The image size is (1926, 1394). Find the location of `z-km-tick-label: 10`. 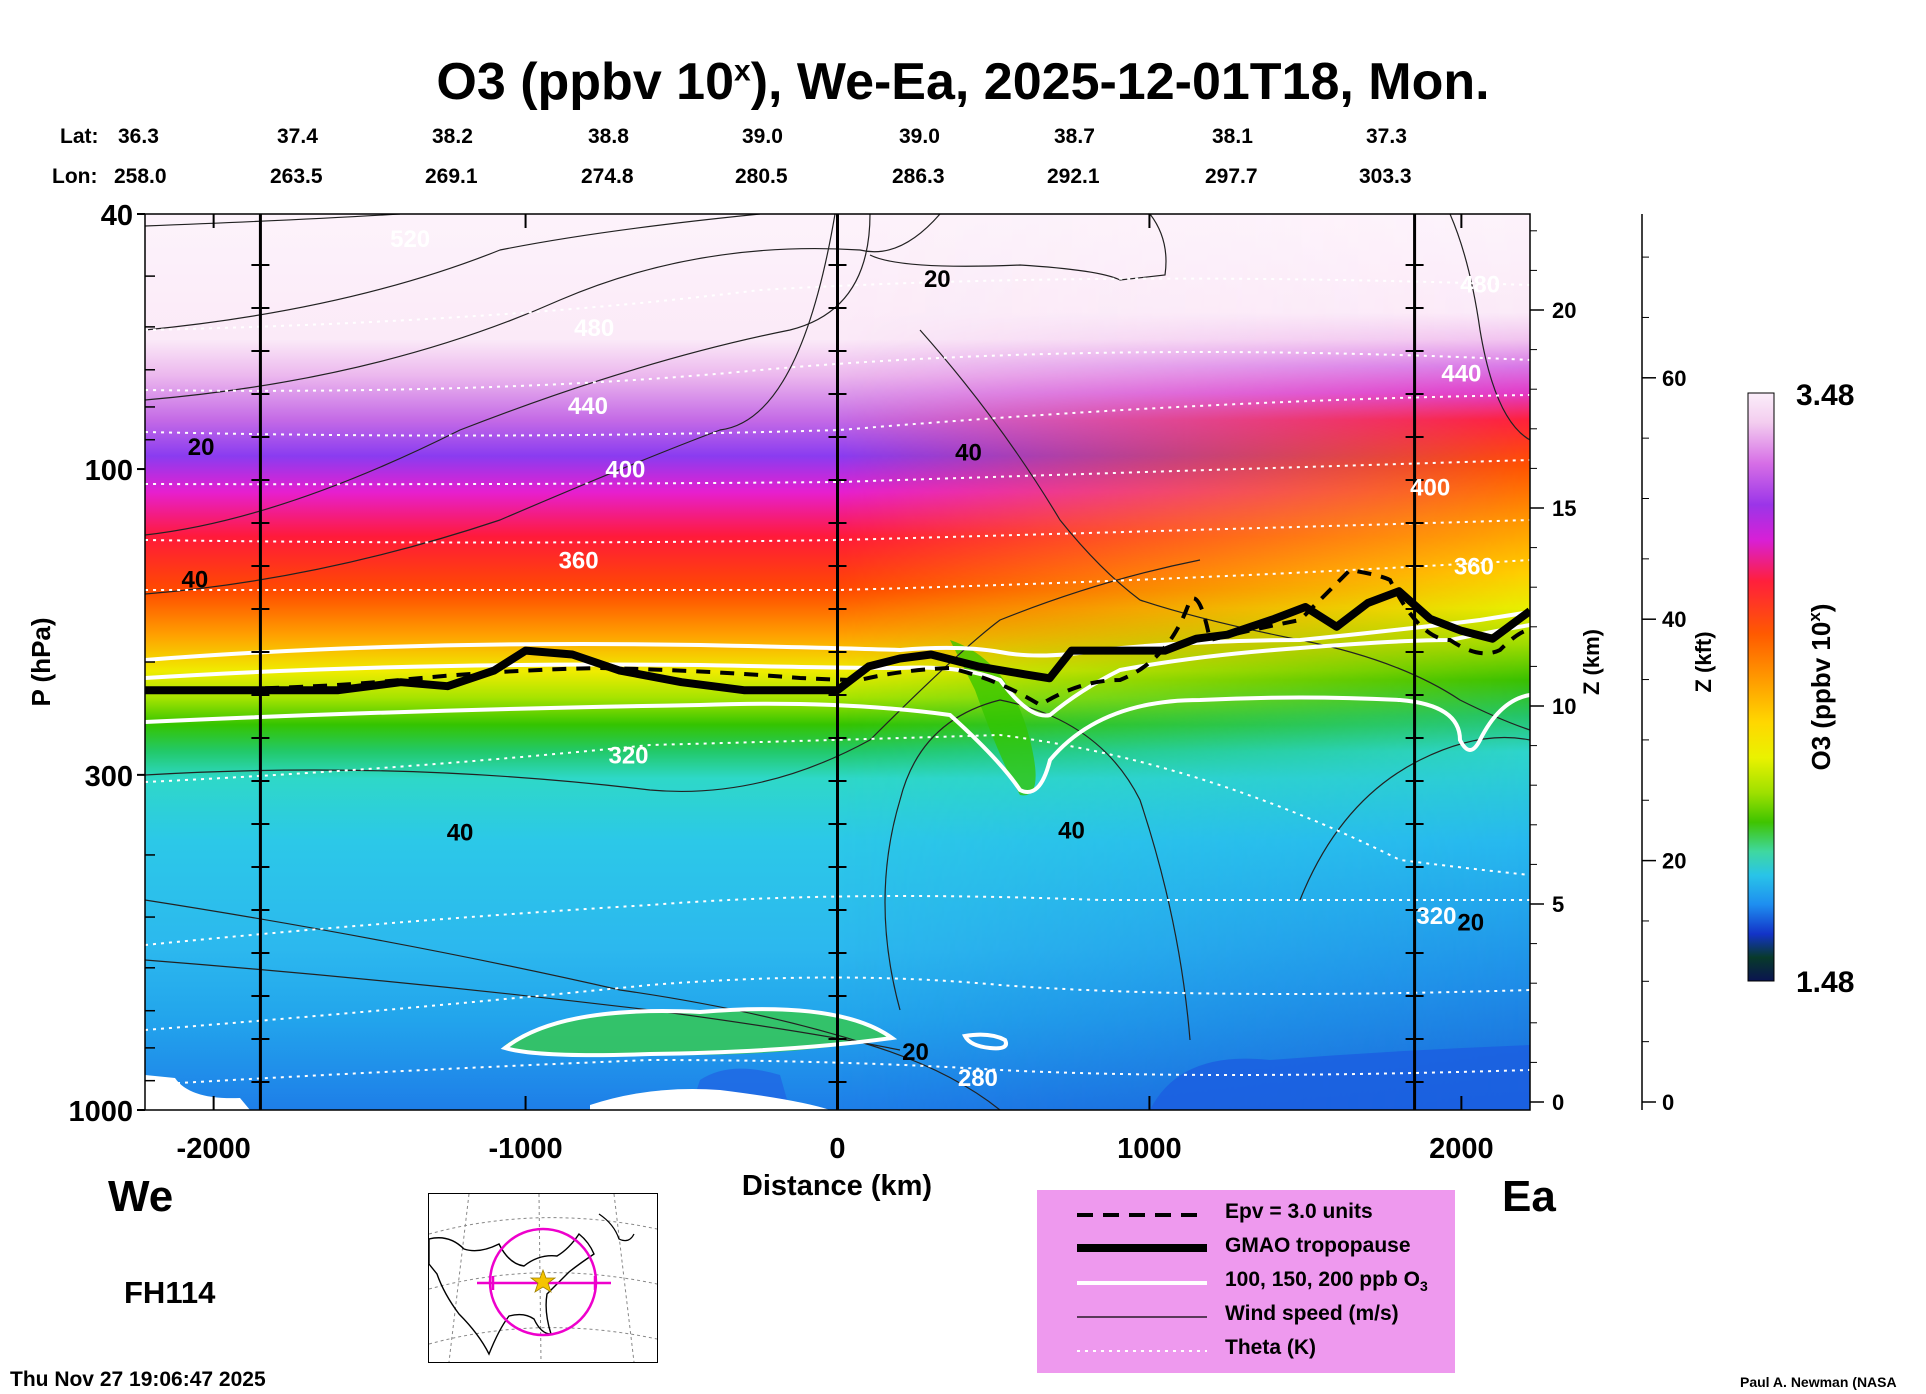

z-km-tick-label: 10 is located at coordinates (1564, 706).